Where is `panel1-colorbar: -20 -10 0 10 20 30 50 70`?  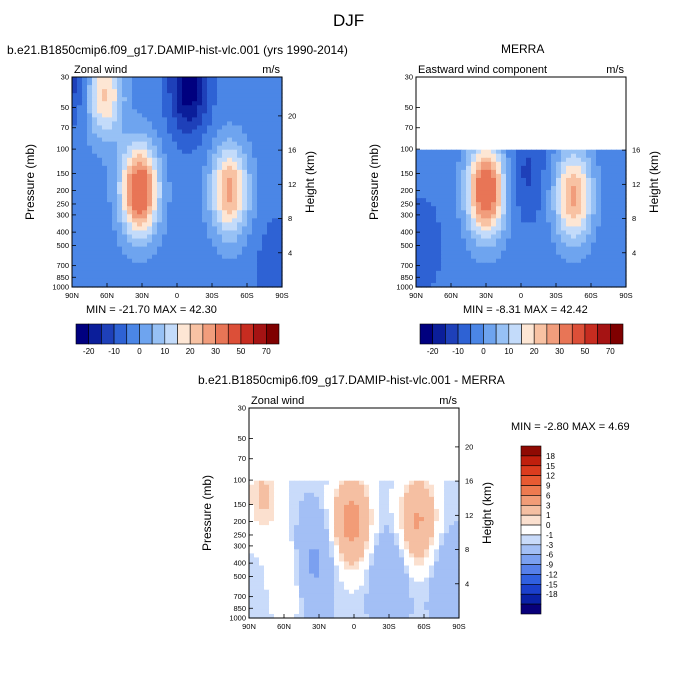 panel1-colorbar: -20 -10 0 10 20 30 50 70 is located at coordinates (177, 339).